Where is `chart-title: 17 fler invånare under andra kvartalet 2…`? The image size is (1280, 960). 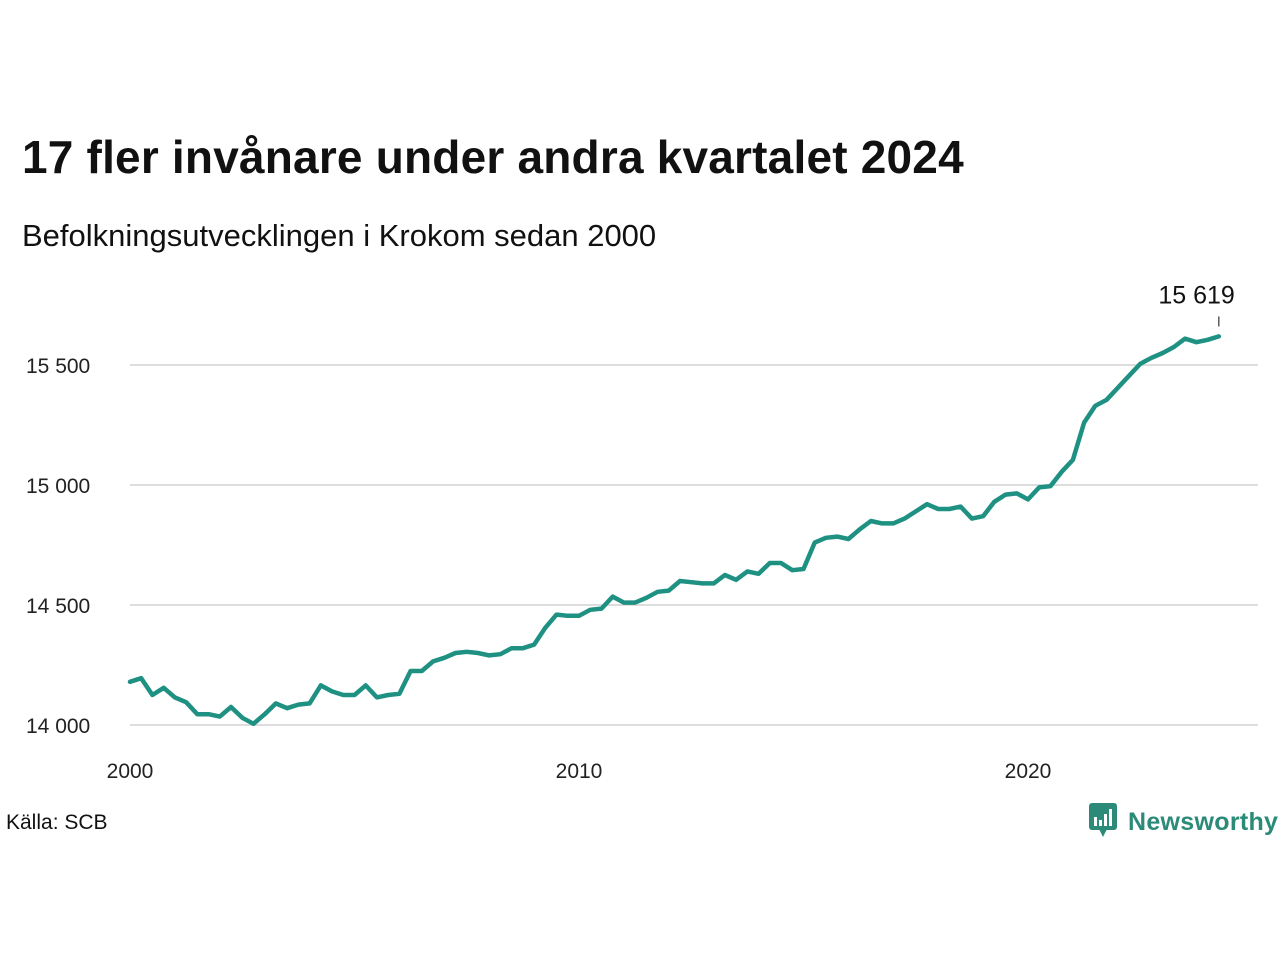
chart-title: 17 fler invånare under andra kvartalet 2… is located at coordinates (493, 157).